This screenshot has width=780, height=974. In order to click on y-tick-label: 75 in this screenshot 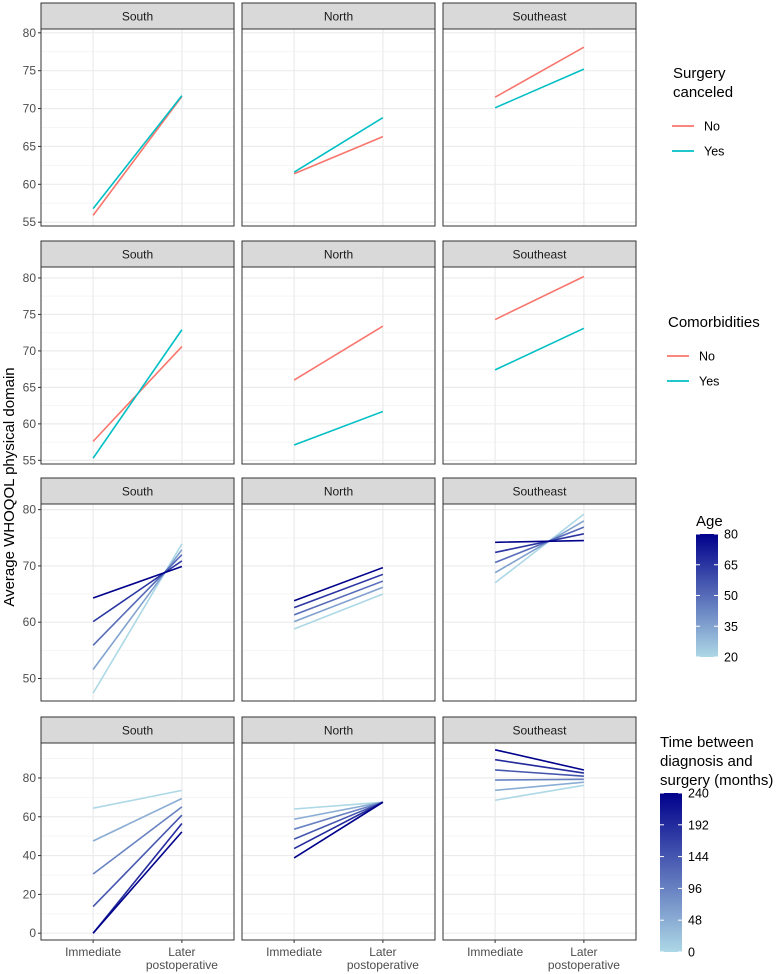, I will do `click(30, 71)`.